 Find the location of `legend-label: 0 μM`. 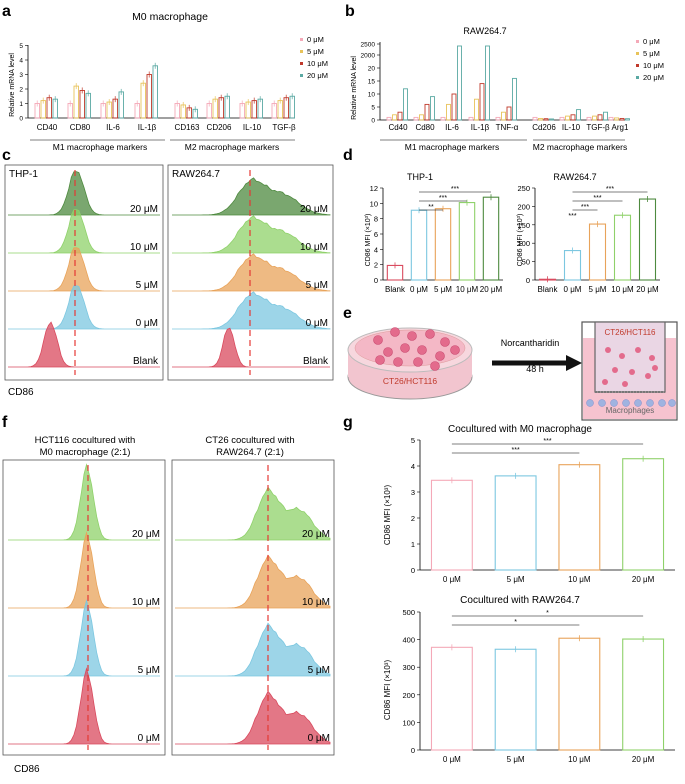

legend-label: 0 μM is located at coordinates (651, 41).